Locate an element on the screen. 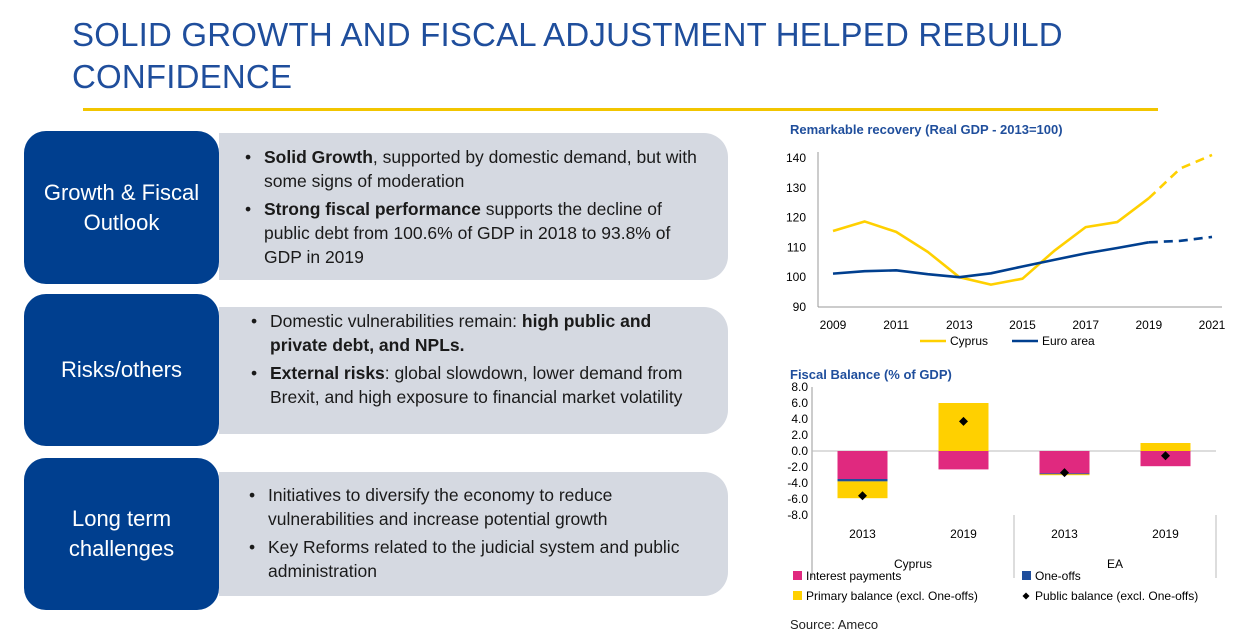  row-label-text: Growth & Fiscal Outlook is located at coordinates (121, 207).